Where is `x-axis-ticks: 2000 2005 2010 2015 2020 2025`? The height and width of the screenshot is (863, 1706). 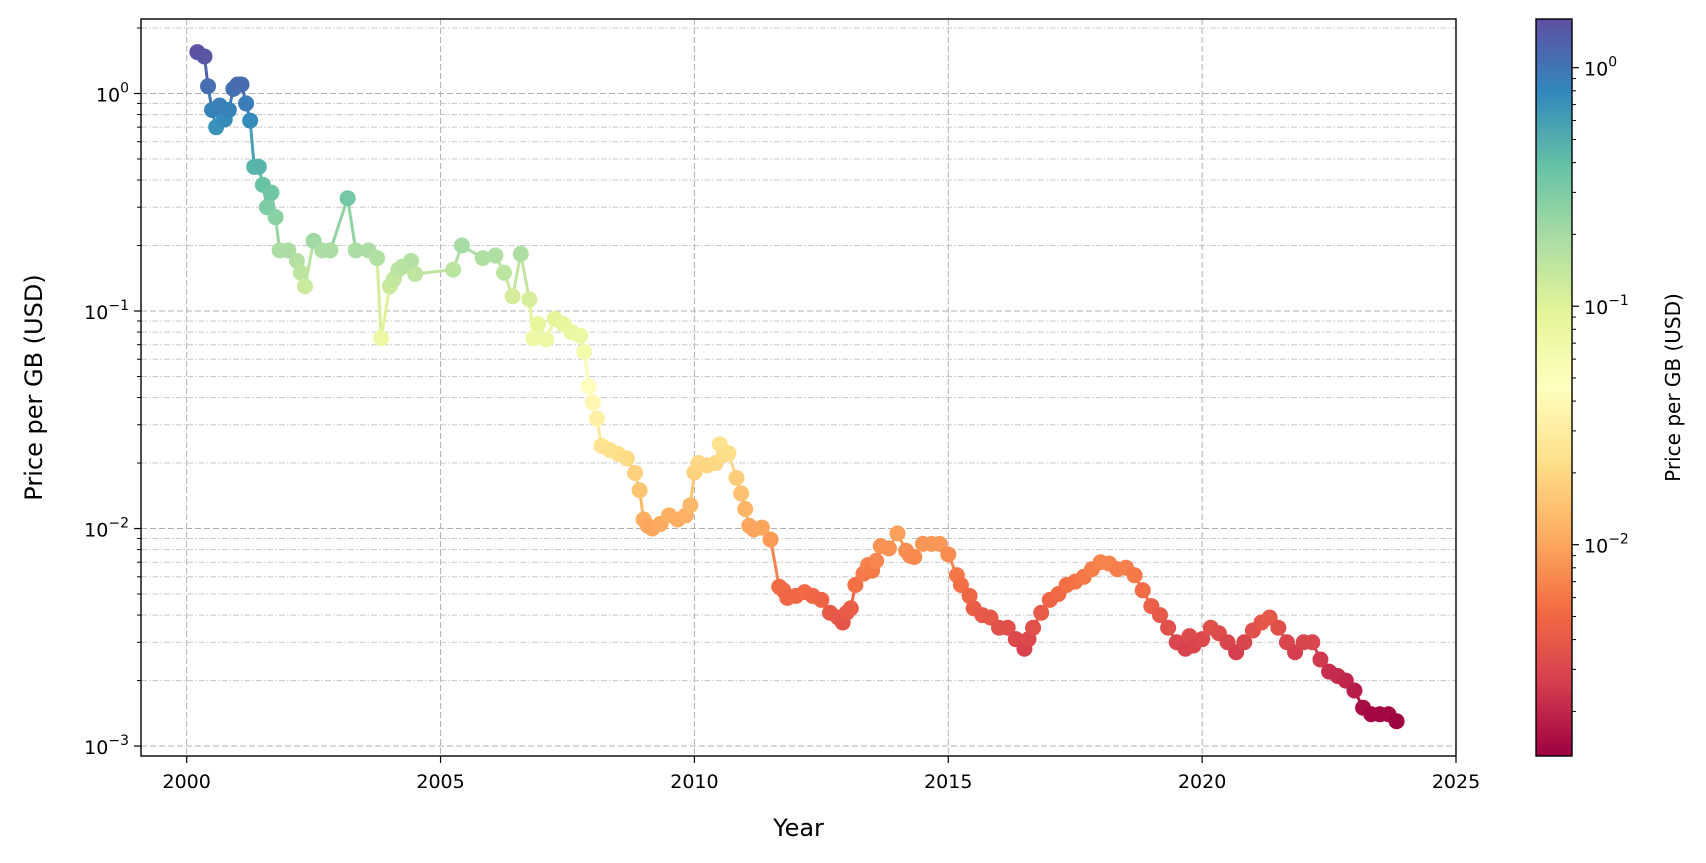
x-axis-ticks: 2000 2005 2010 2015 2020 2025 is located at coordinates (821, 774).